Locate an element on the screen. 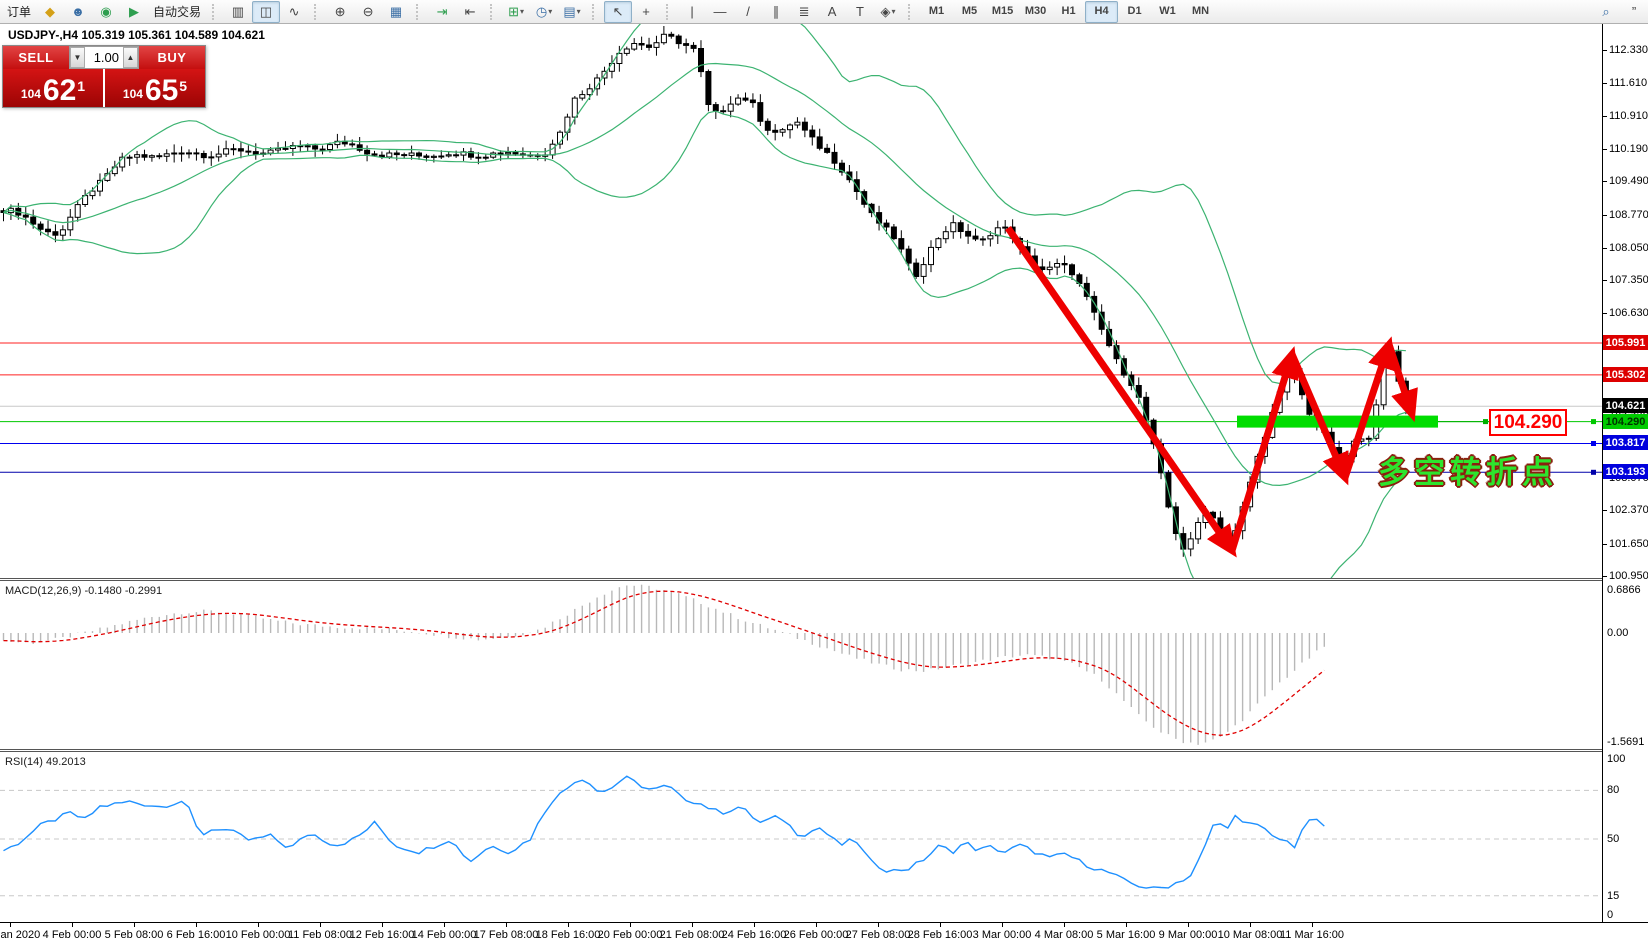 This screenshot has width=1648, height=947. time-axis-label: 4 Mar 08:00 is located at coordinates (1064, 935).